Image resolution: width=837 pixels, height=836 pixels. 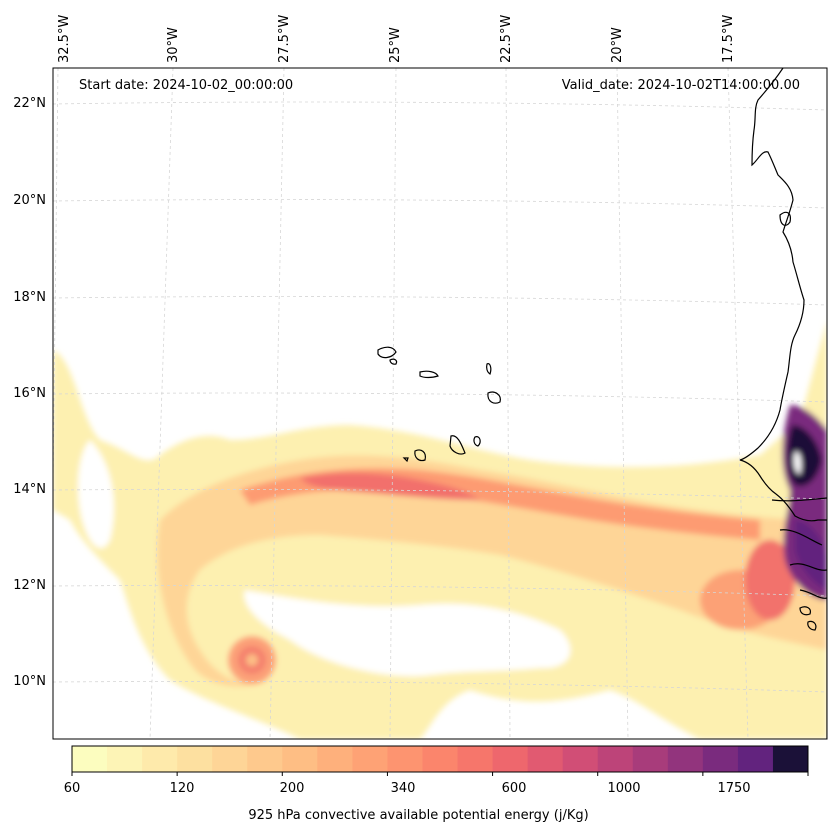 What do you see at coordinates (803, 564) in the screenshot?
I see `guinea-bissau-coast` at bounding box center [803, 564].